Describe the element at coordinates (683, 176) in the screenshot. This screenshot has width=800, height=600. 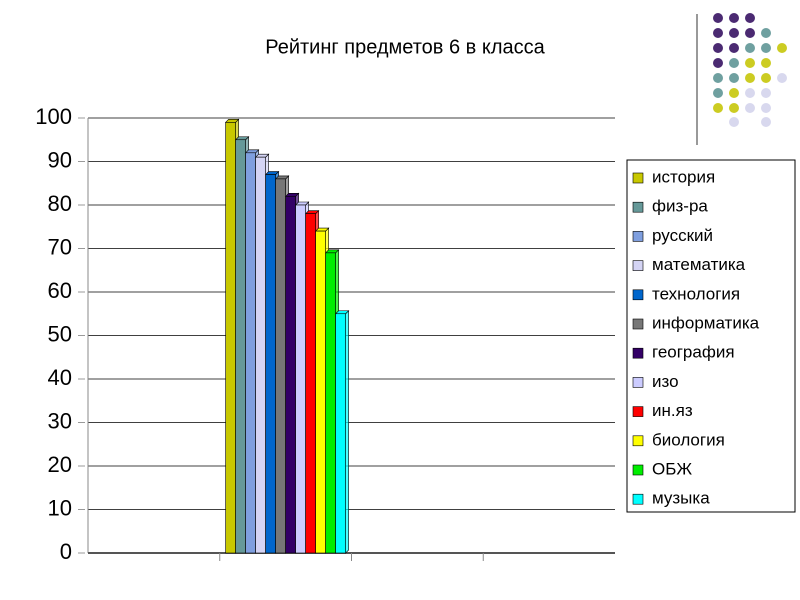
I see `legend-label: история` at that location.